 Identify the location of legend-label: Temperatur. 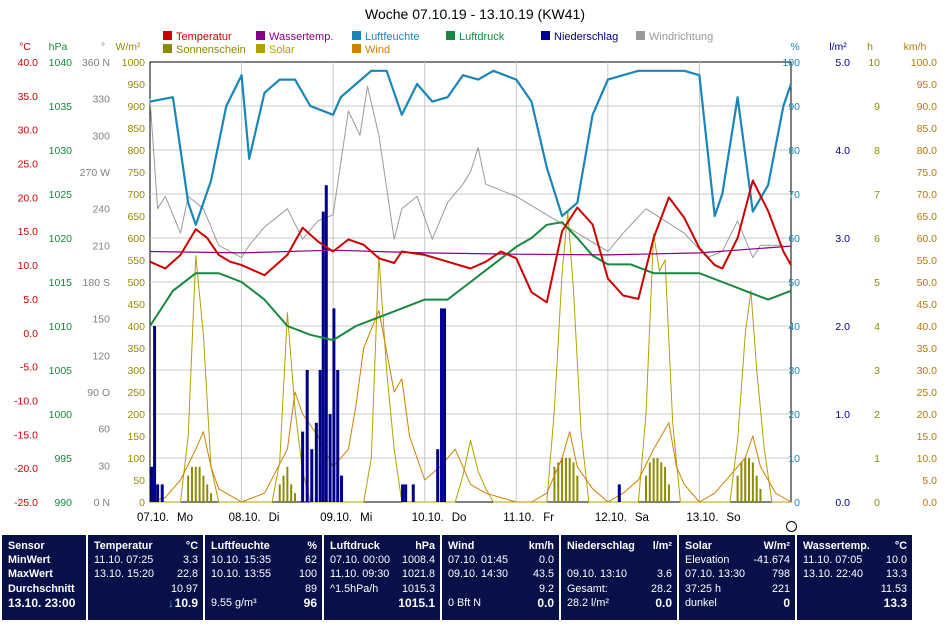
(204, 37).